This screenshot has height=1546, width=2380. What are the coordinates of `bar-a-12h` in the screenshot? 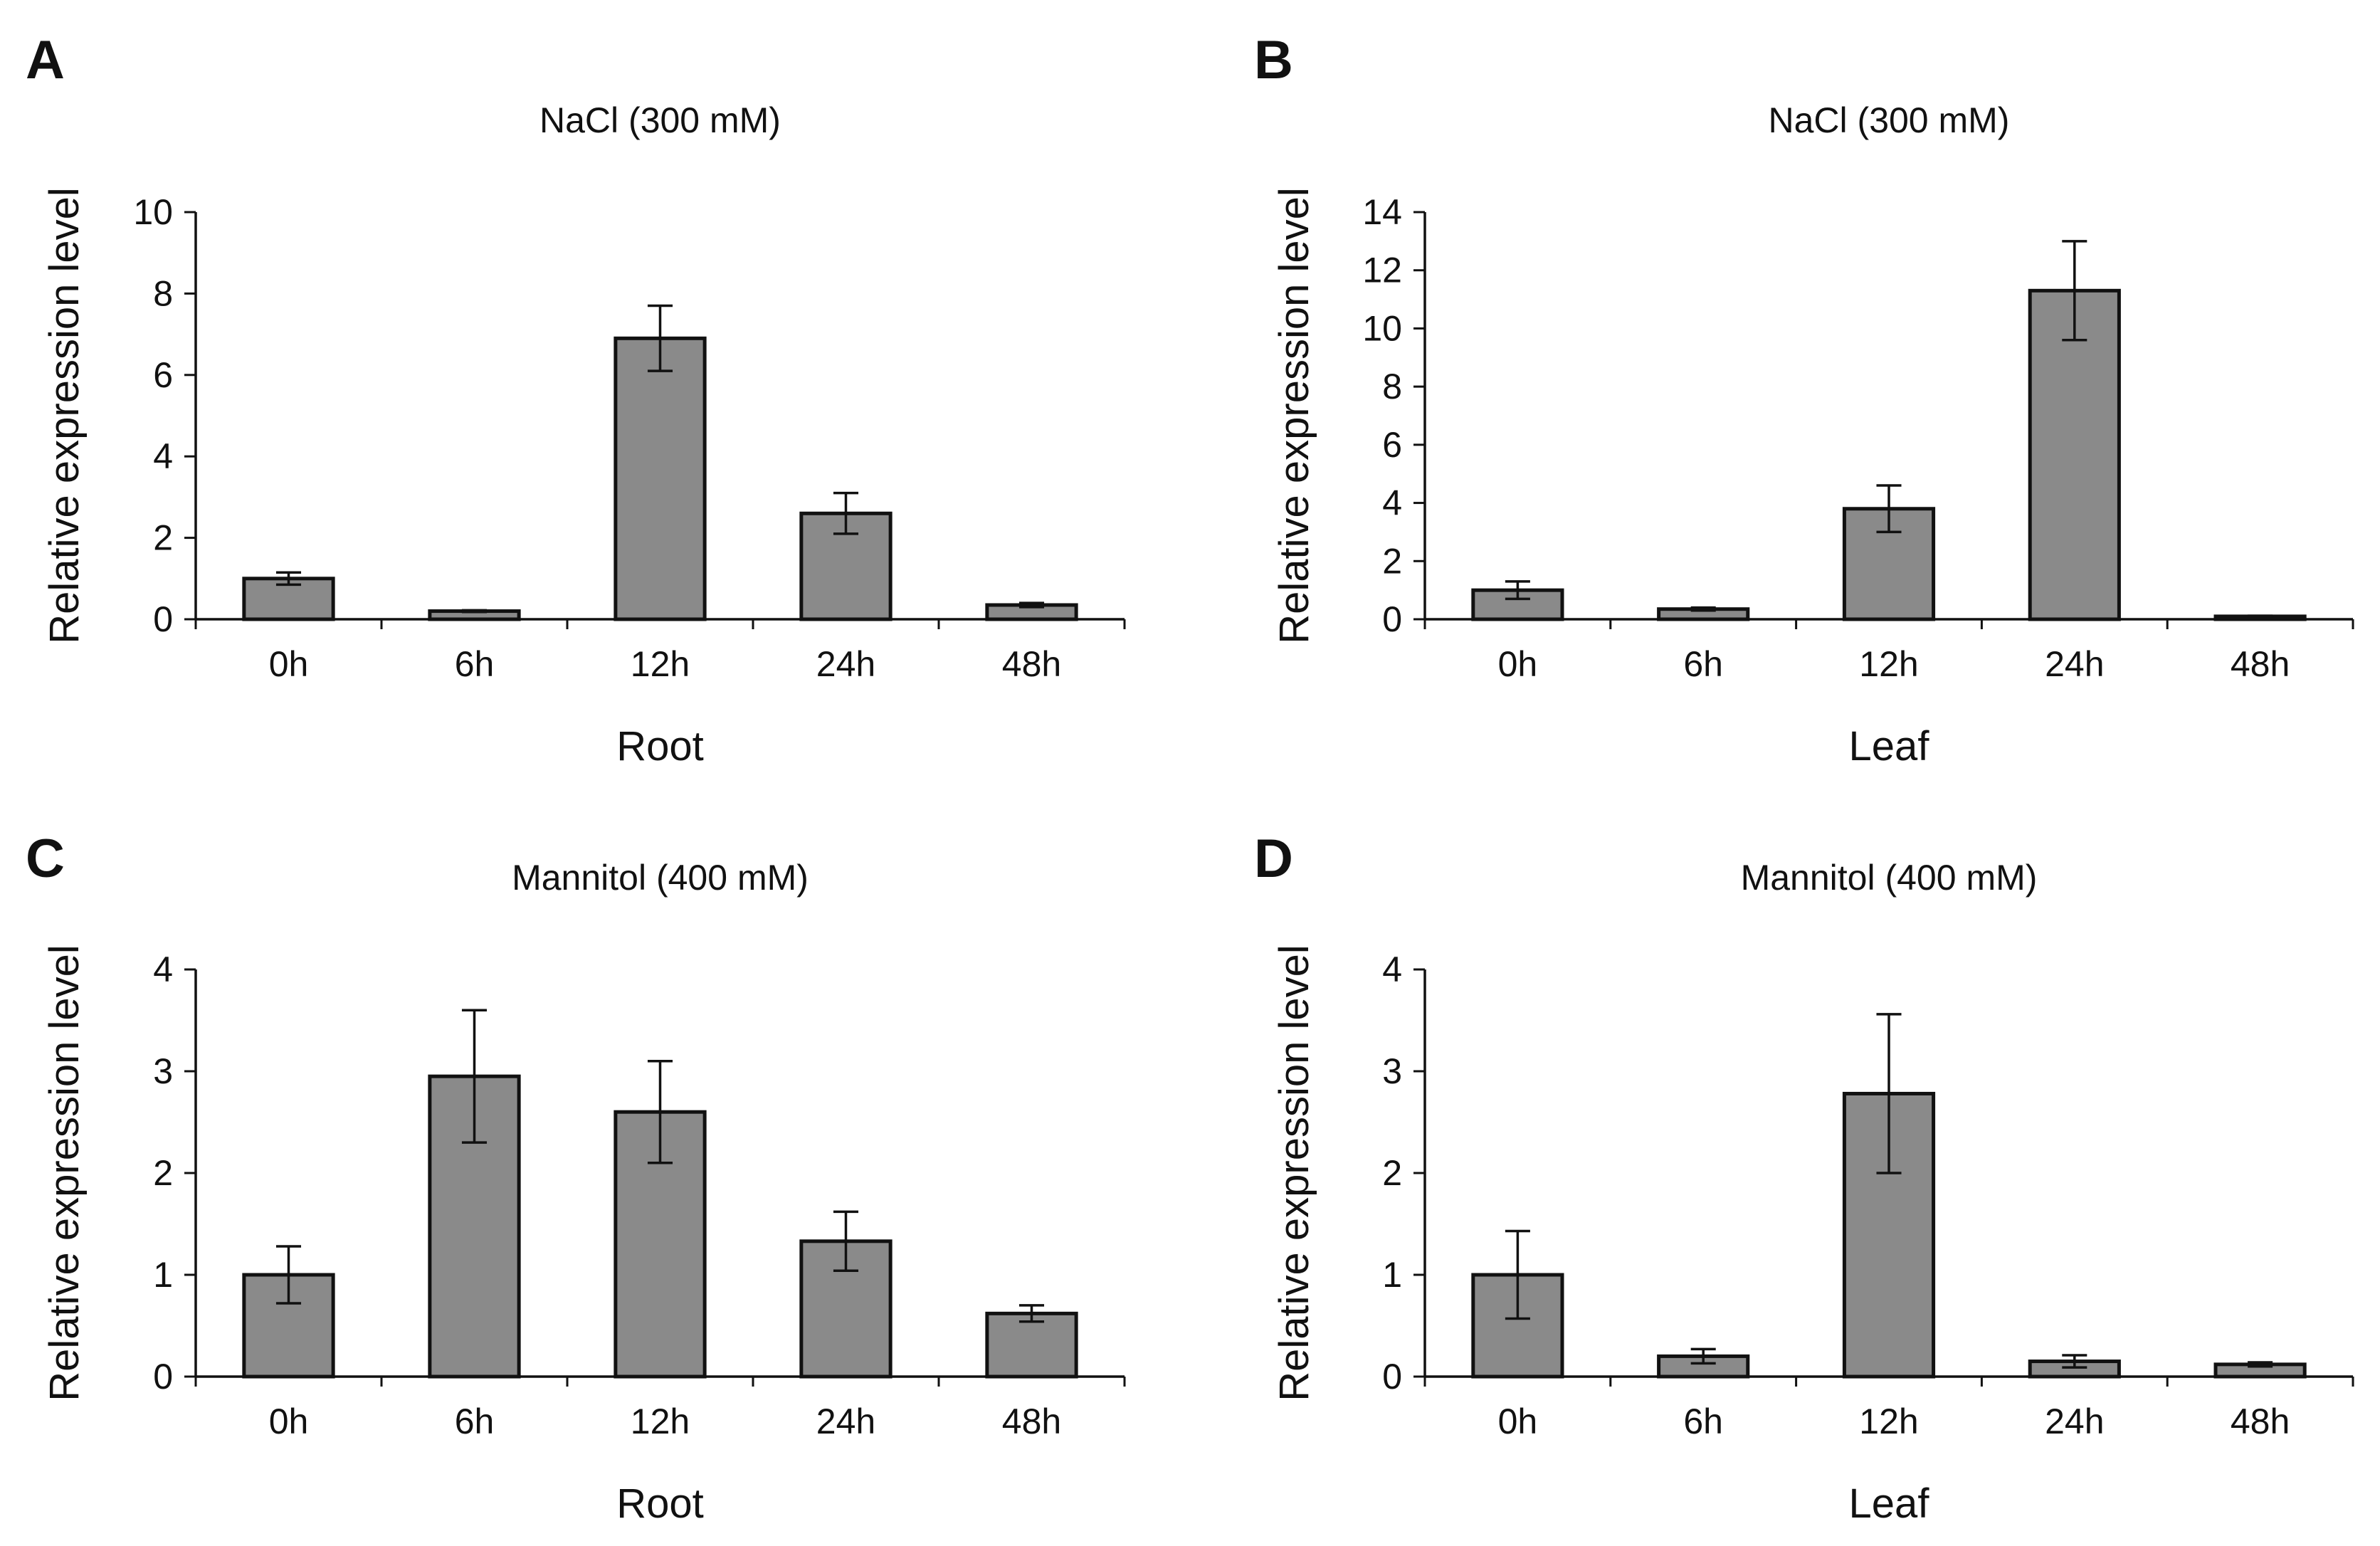 It's located at (660, 479).